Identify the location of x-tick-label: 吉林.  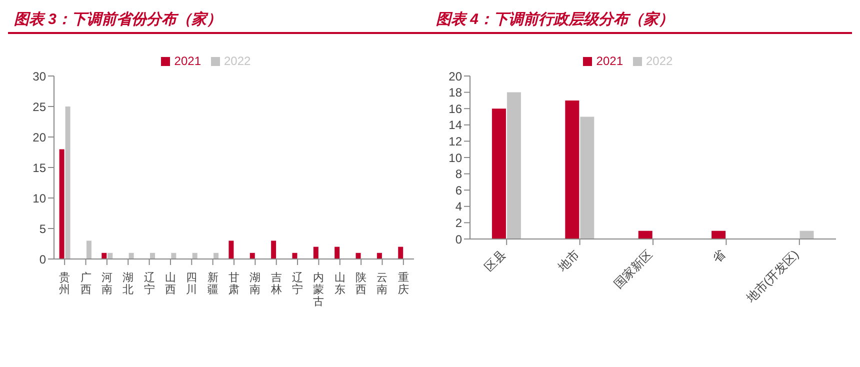
(276, 283).